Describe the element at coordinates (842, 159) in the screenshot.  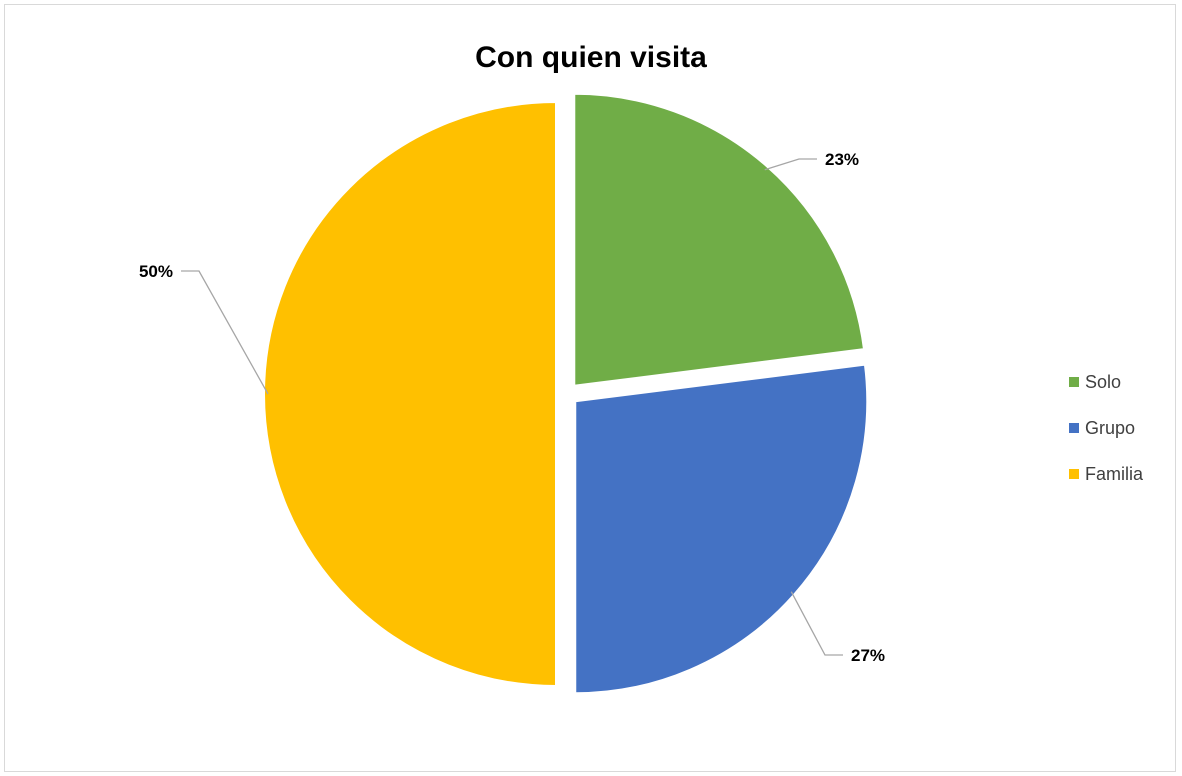
I see `data-label-solo: 23%` at that location.